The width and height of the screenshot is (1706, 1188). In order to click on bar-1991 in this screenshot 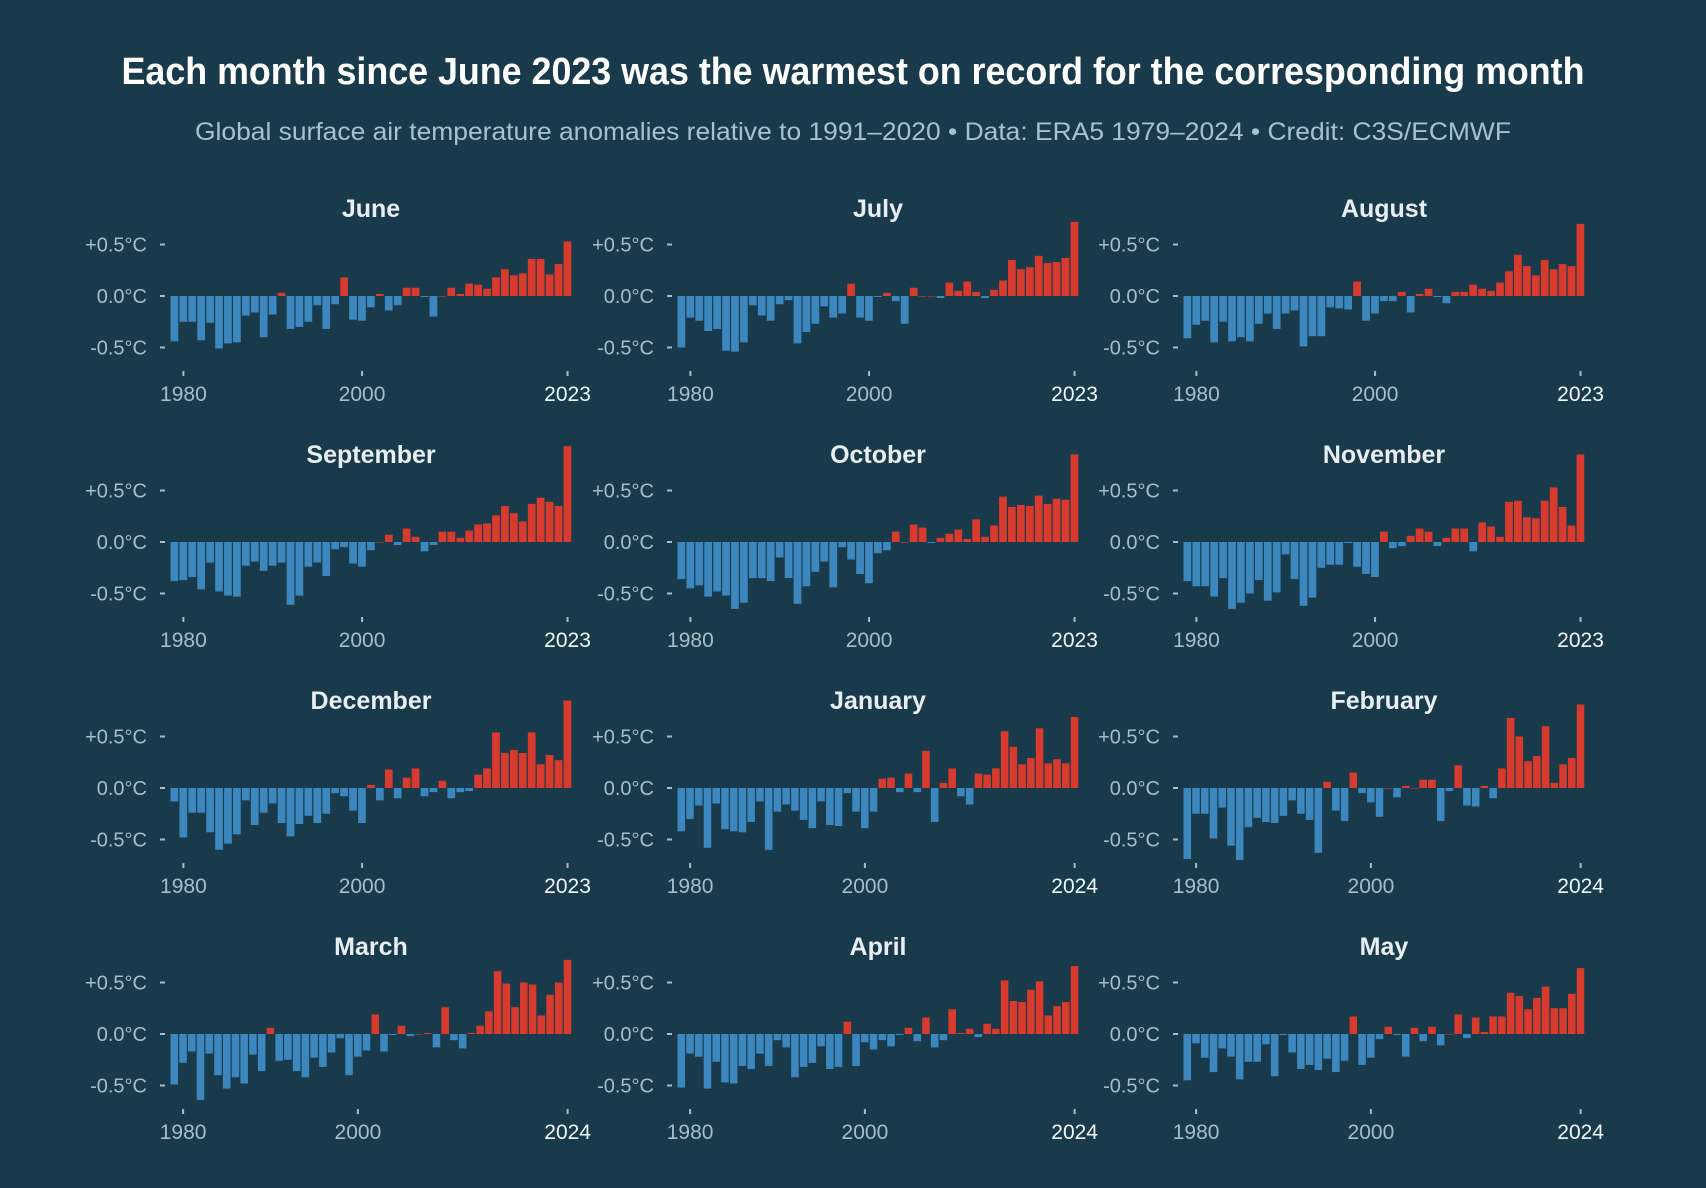, I will do `click(786, 796)`.